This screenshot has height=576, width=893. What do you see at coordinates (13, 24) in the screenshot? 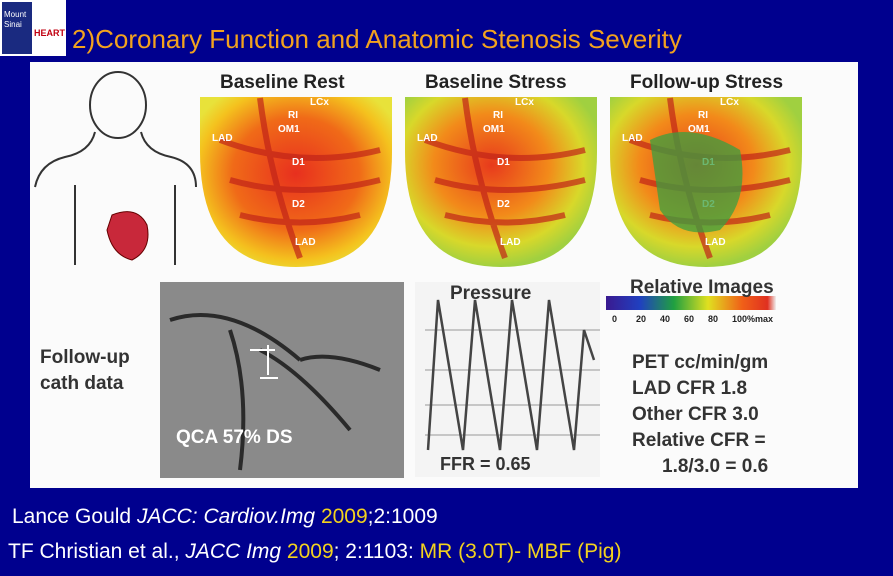
I see `logo-text: Sinai` at bounding box center [13, 24].